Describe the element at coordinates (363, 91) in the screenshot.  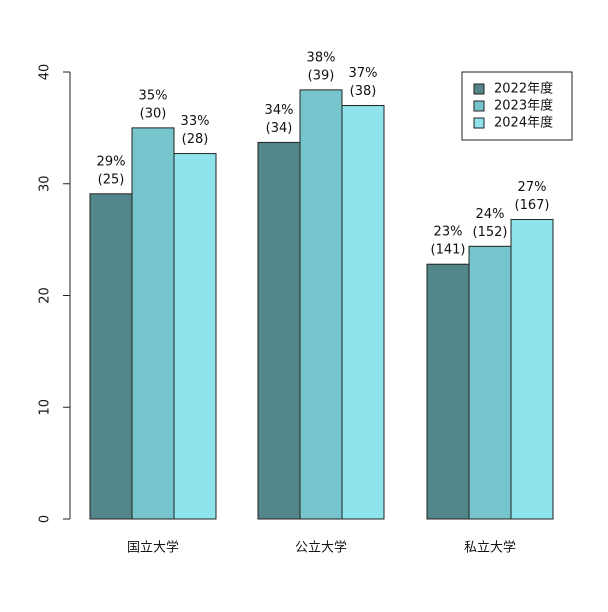
I see `count-label: (38)` at that location.